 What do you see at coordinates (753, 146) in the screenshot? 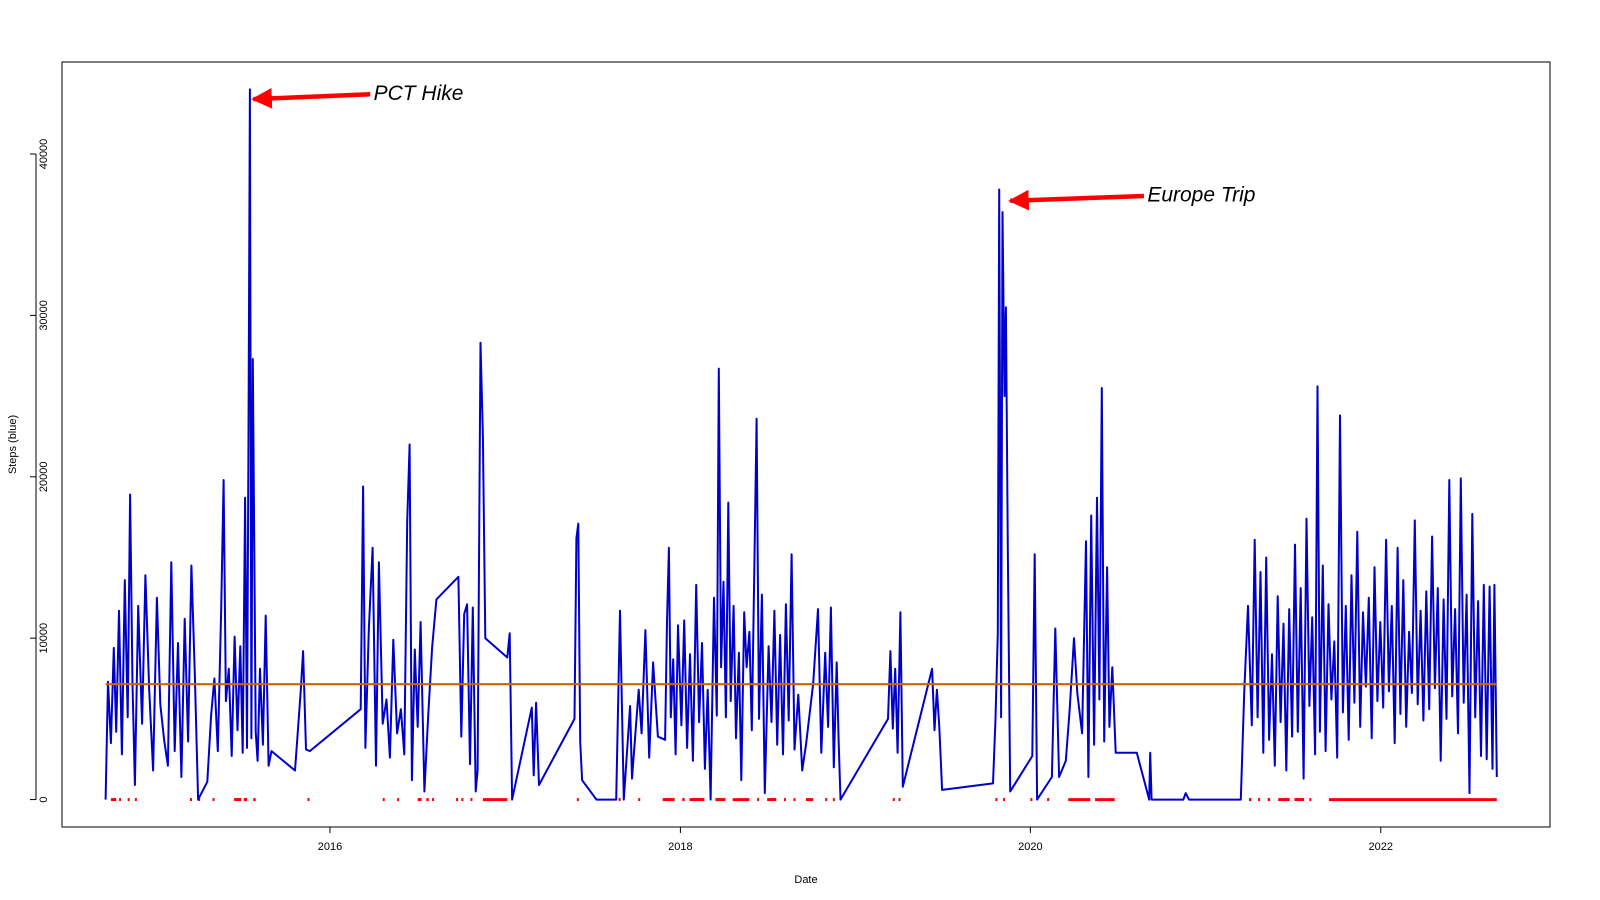
I see `annotations: PCT Hike Europe Trip` at bounding box center [753, 146].